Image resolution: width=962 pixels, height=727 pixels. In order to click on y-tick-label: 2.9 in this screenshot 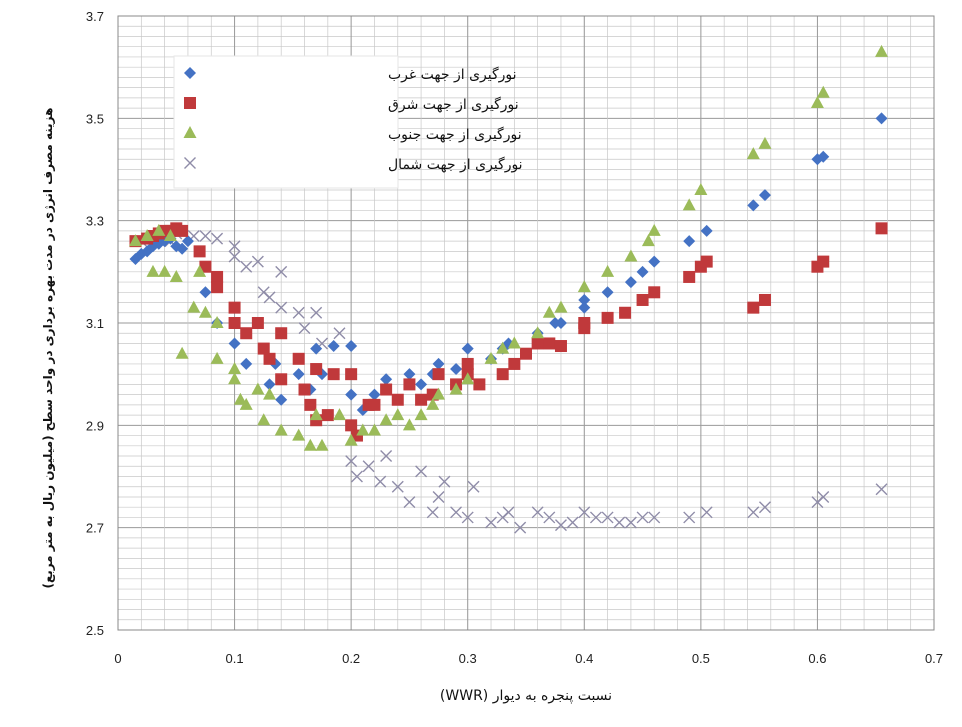, I will do `click(95, 425)`.